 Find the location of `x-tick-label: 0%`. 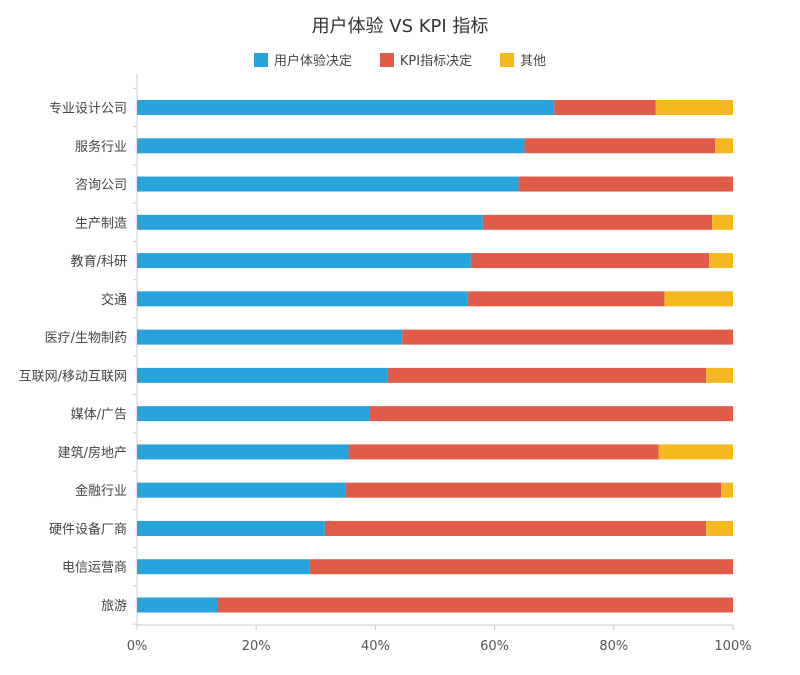

x-tick-label: 0% is located at coordinates (137, 646).